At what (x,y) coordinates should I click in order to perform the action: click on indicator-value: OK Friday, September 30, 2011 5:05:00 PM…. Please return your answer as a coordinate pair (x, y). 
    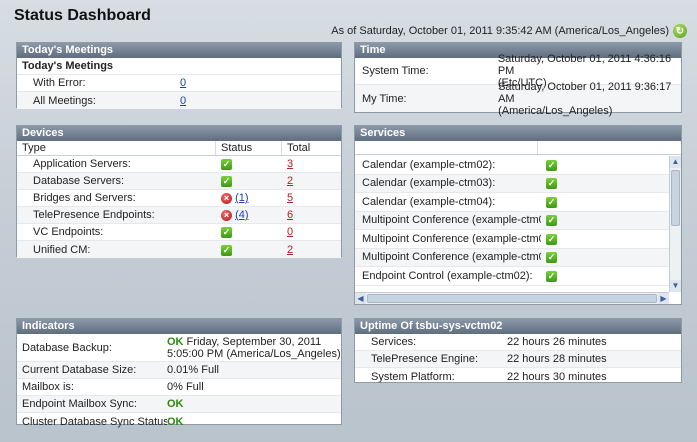
    Looking at the image, I should click on (254, 348).